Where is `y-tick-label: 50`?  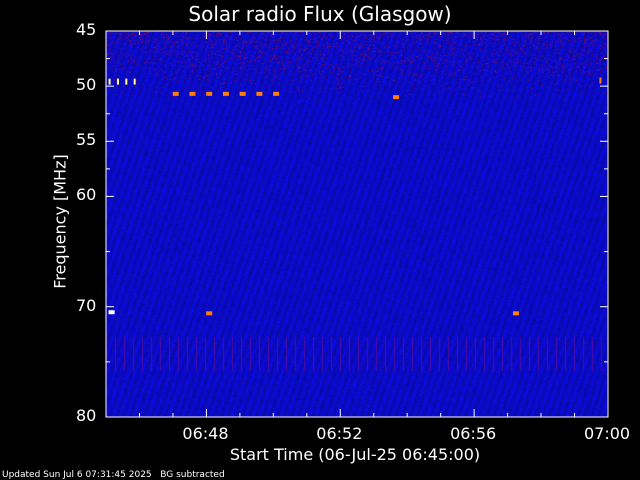 y-tick-label: 50 is located at coordinates (86, 85).